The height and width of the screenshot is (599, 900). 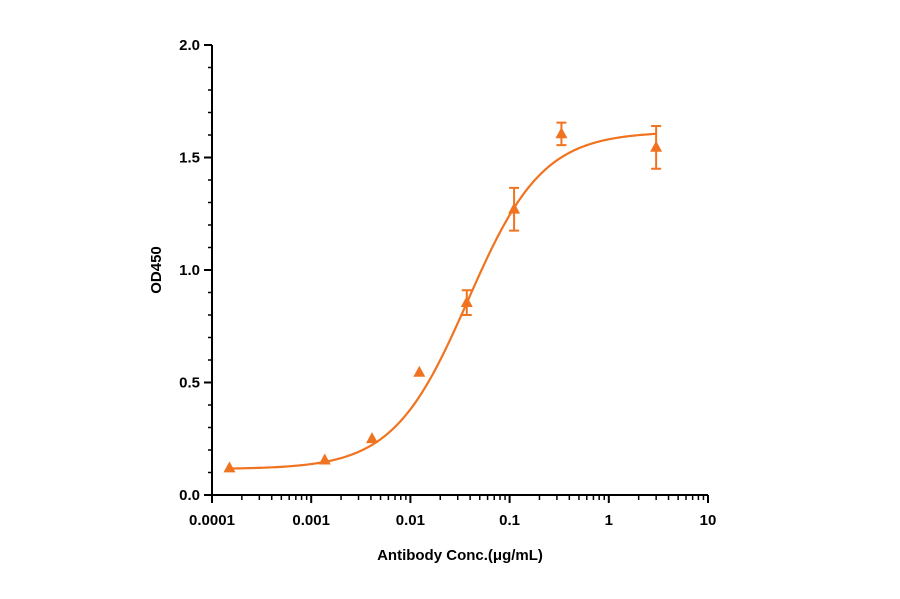 What do you see at coordinates (460, 555) in the screenshot?
I see `x-axis-label: Antibody Conc.(μg/mL)` at bounding box center [460, 555].